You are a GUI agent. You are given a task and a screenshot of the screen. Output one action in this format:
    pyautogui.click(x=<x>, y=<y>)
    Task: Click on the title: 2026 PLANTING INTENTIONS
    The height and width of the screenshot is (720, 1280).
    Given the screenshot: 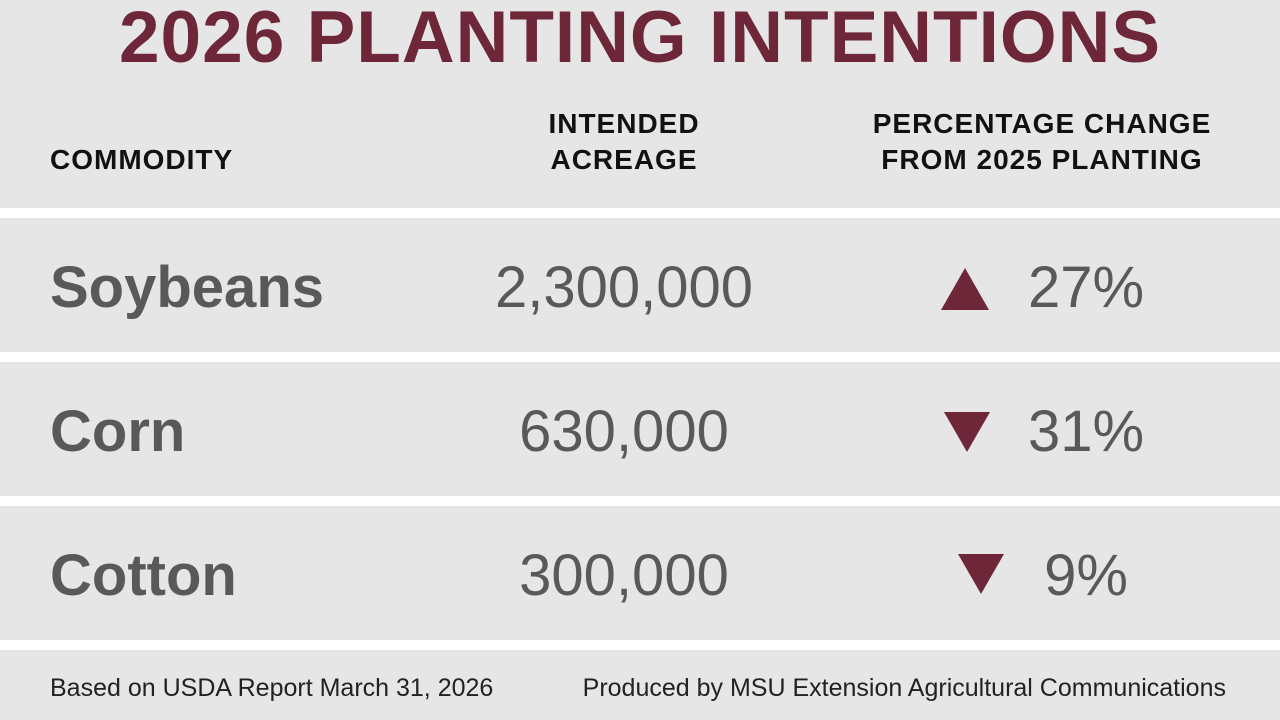 What is the action you would take?
    pyautogui.click(x=640, y=39)
    